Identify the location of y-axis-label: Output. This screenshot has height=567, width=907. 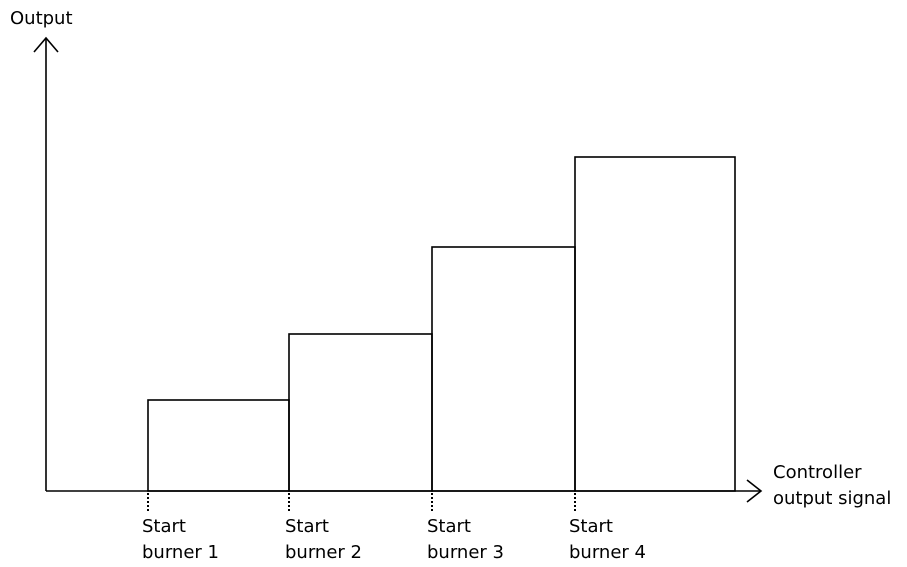
(41, 18).